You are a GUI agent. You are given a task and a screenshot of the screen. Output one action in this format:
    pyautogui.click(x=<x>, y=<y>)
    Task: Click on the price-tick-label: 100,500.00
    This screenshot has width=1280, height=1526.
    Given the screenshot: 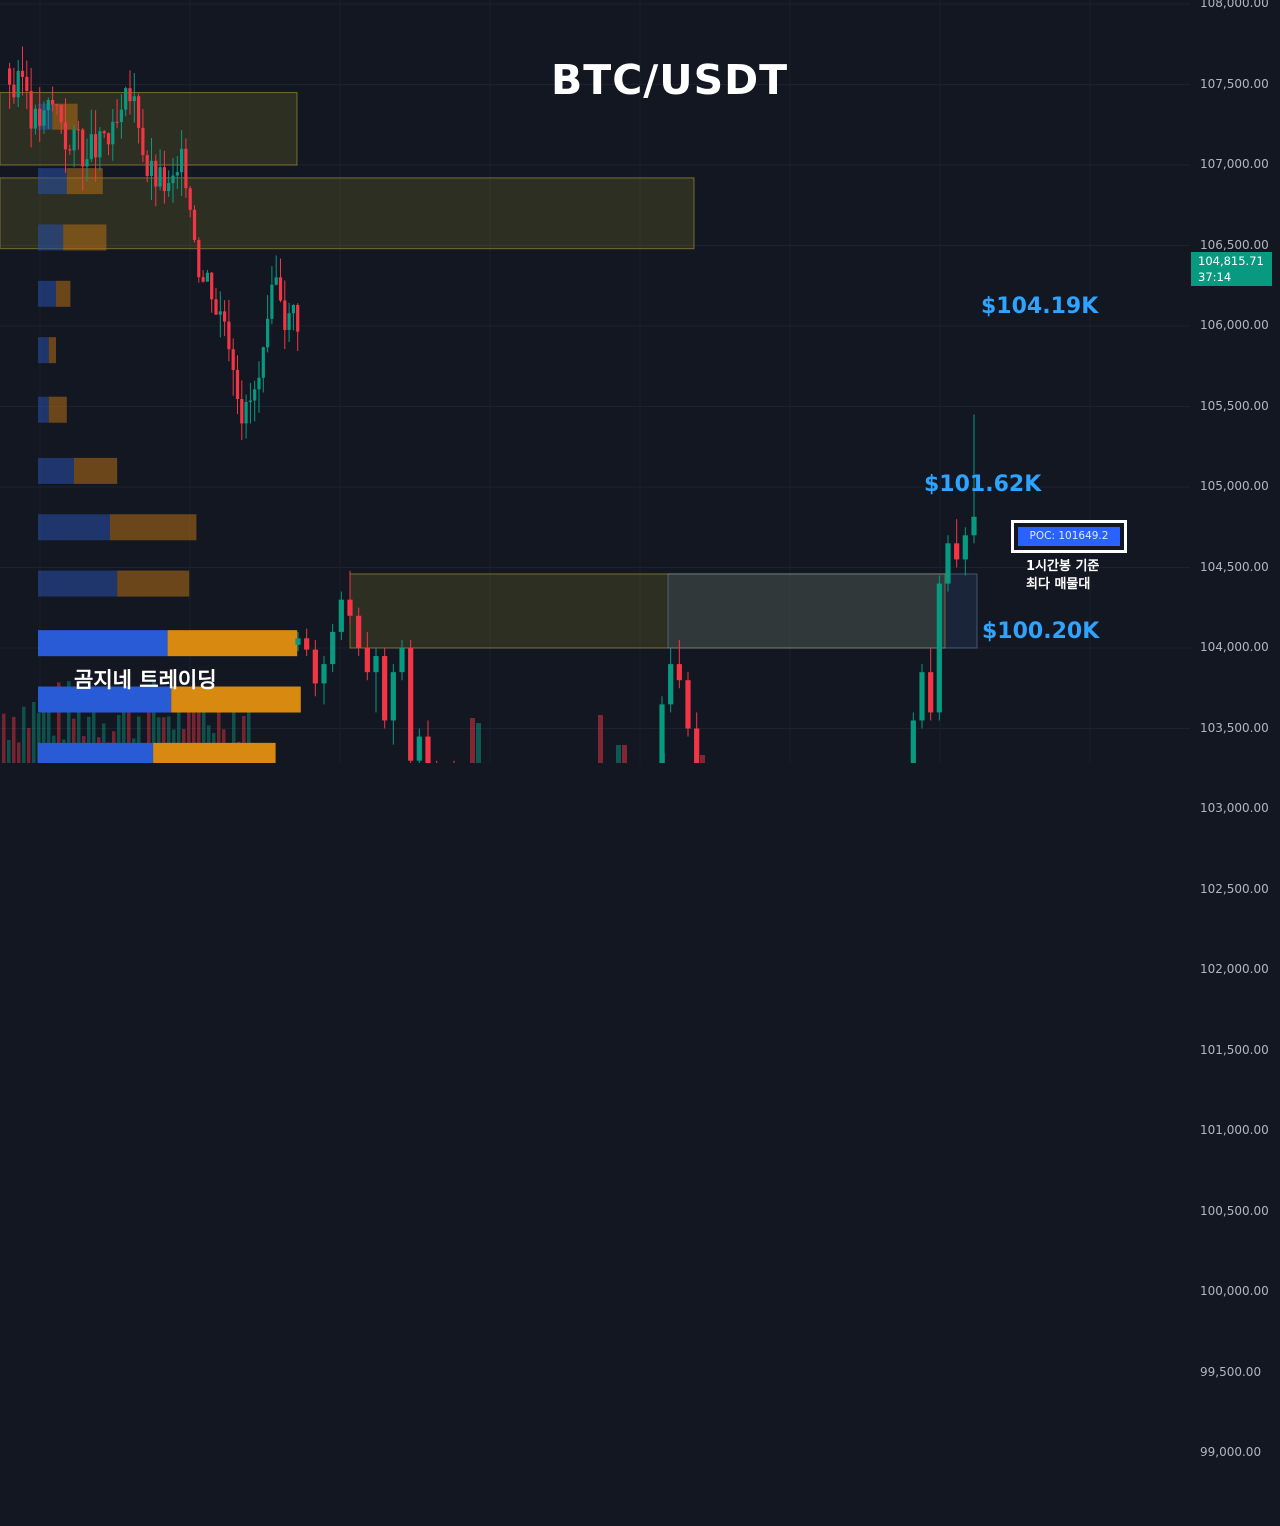 What is the action you would take?
    pyautogui.click(x=1234, y=1211)
    